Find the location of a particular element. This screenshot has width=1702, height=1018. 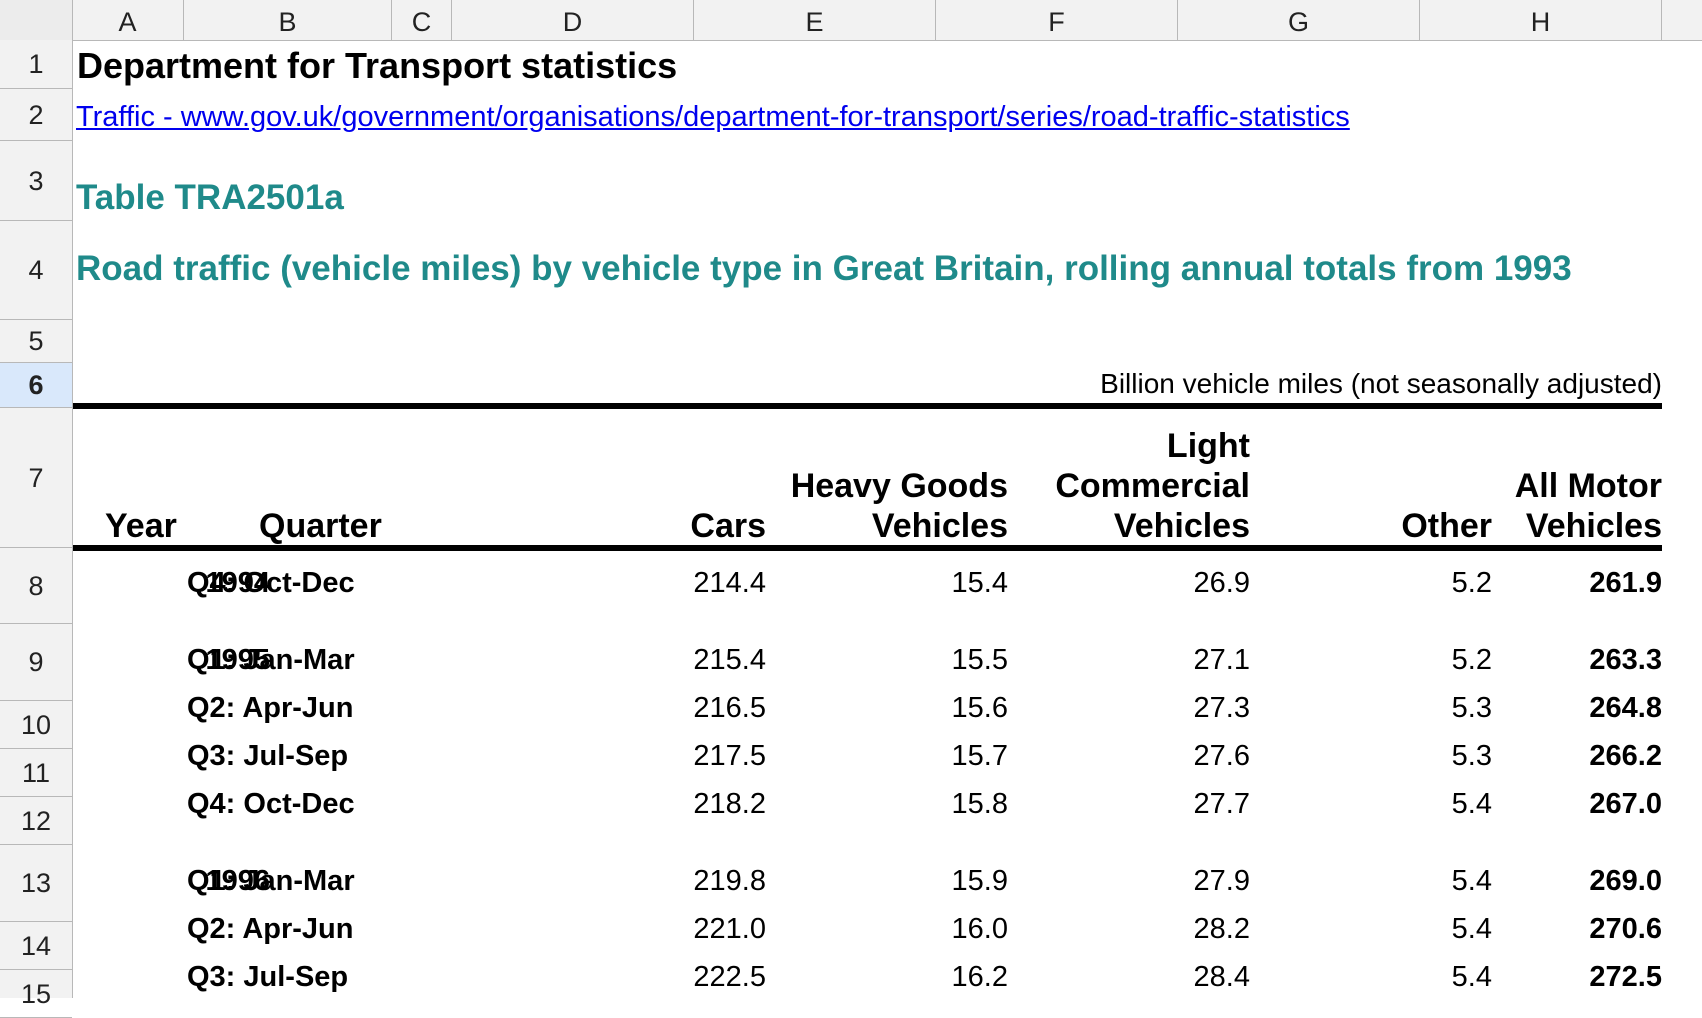

year-cell: 1995 is located at coordinates (237, 660).